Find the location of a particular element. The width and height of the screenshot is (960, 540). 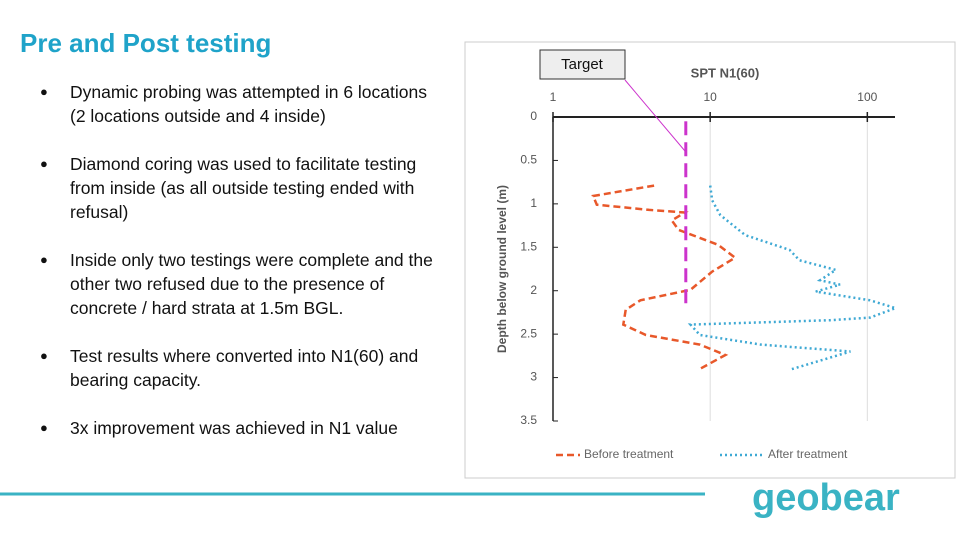

logo: geobear is located at coordinates (826, 498).